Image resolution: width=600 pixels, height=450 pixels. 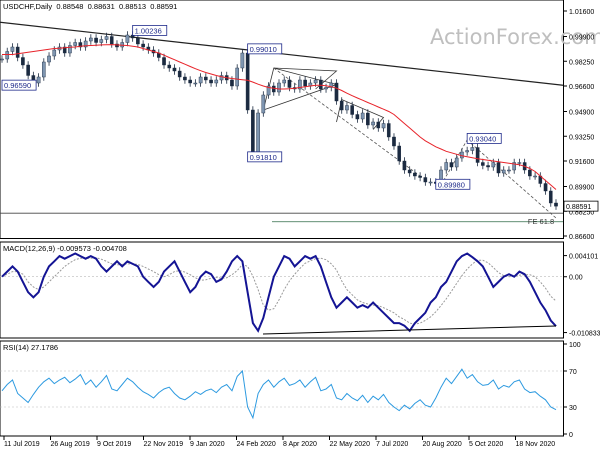 What do you see at coordinates (581, 212) in the screenshot?
I see `price-y-tick-label: 0.88250` at bounding box center [581, 212].